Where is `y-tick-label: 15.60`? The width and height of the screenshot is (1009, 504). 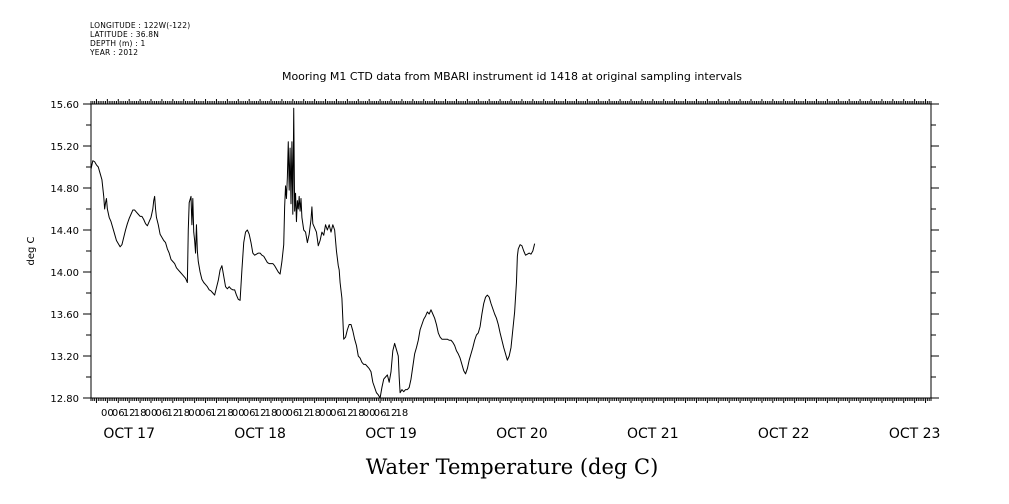
y-tick-label: 15.60 is located at coordinates (64, 105).